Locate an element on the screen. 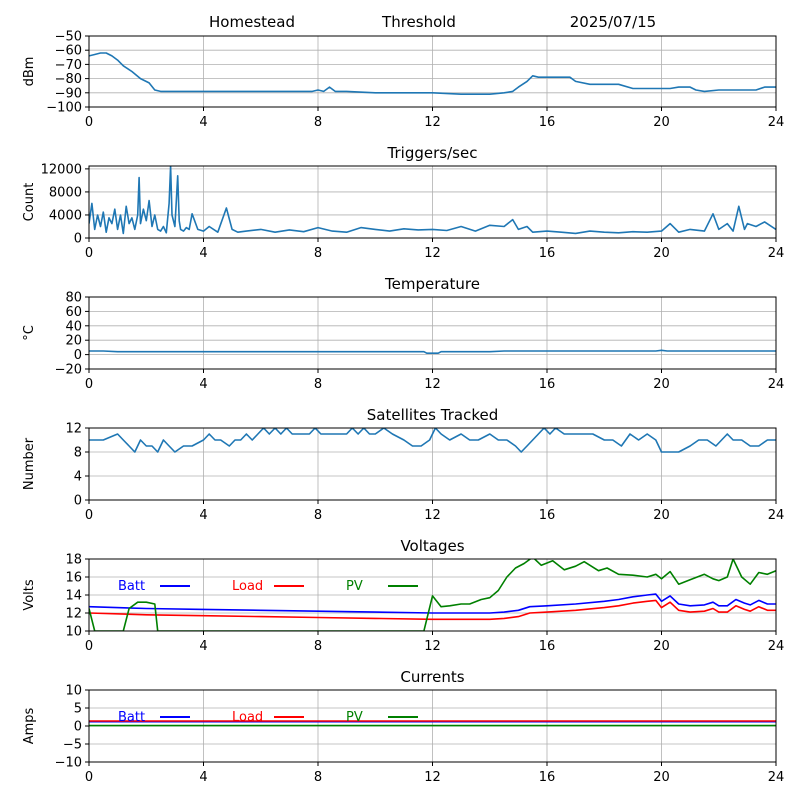 This screenshot has width=800, height=800. y-tick-label: −50 is located at coordinates (68, 37).